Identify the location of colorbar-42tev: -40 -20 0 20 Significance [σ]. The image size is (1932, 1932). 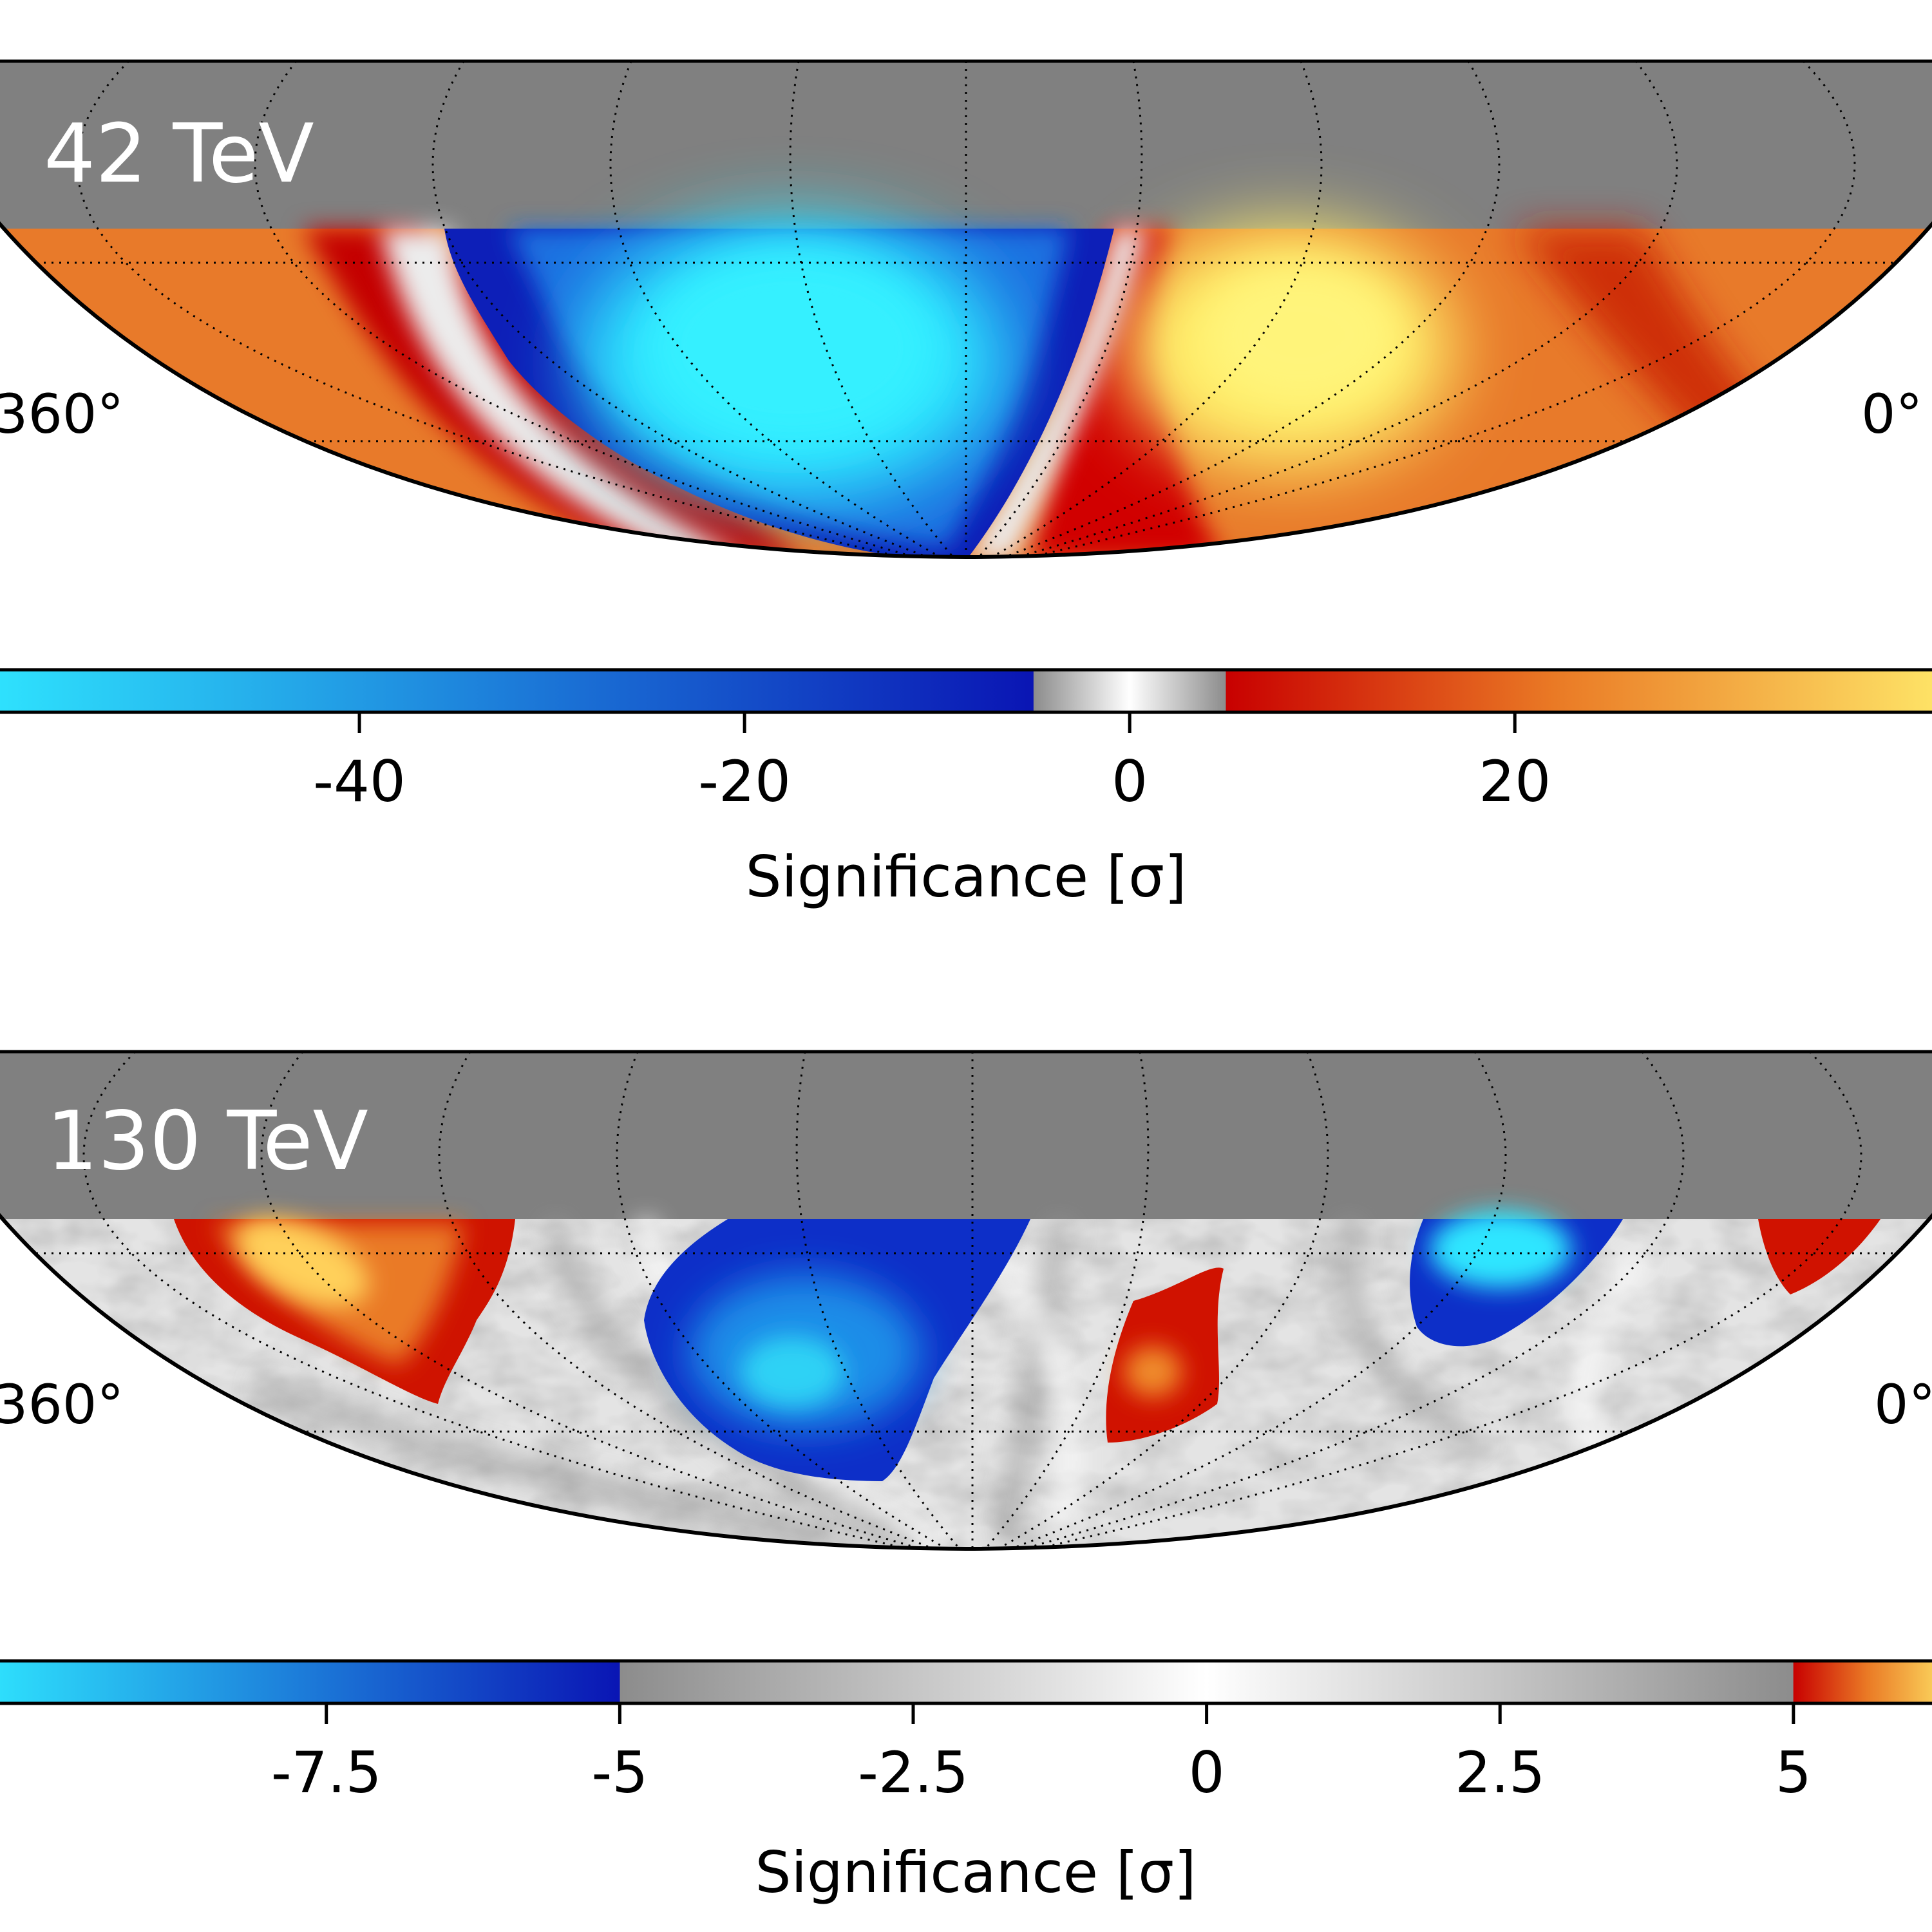
(966, 789).